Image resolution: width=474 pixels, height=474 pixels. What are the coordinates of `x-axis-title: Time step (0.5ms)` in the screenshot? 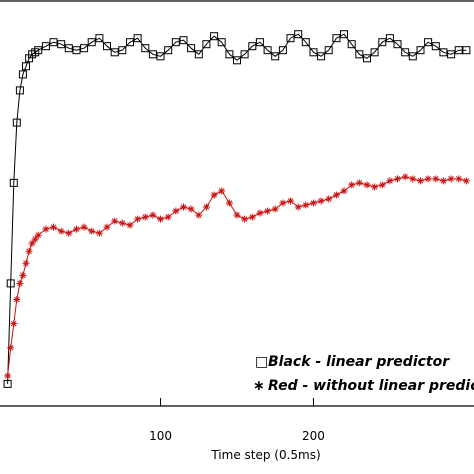 It's located at (265, 455).